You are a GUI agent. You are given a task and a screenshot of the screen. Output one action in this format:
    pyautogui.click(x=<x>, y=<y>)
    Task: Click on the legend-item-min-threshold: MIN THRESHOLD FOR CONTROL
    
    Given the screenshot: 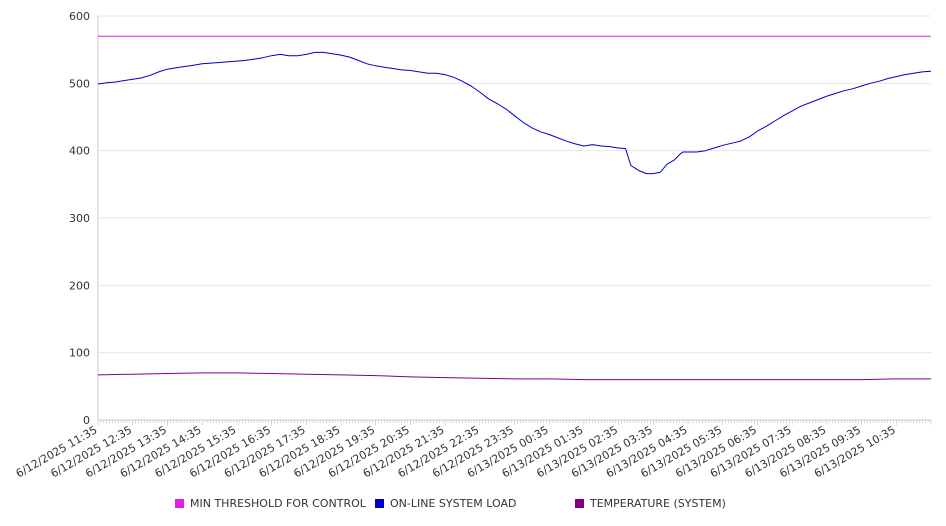 What is the action you would take?
    pyautogui.click(x=270, y=503)
    